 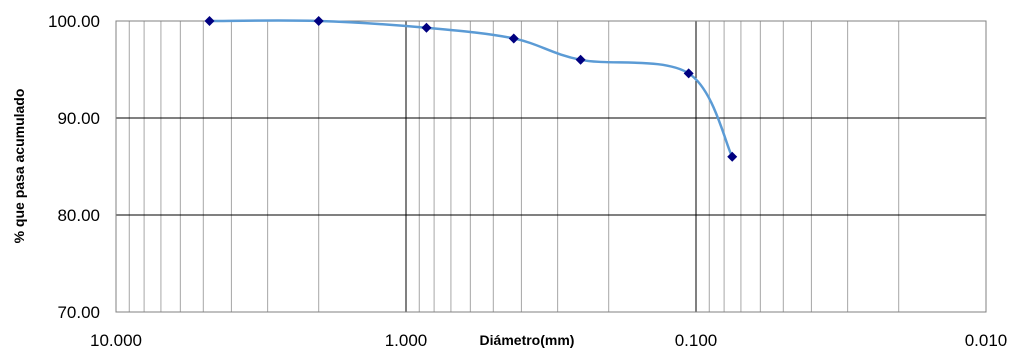 What do you see at coordinates (78, 312) in the screenshot?
I see `y-tick-label: 70.00` at bounding box center [78, 312].